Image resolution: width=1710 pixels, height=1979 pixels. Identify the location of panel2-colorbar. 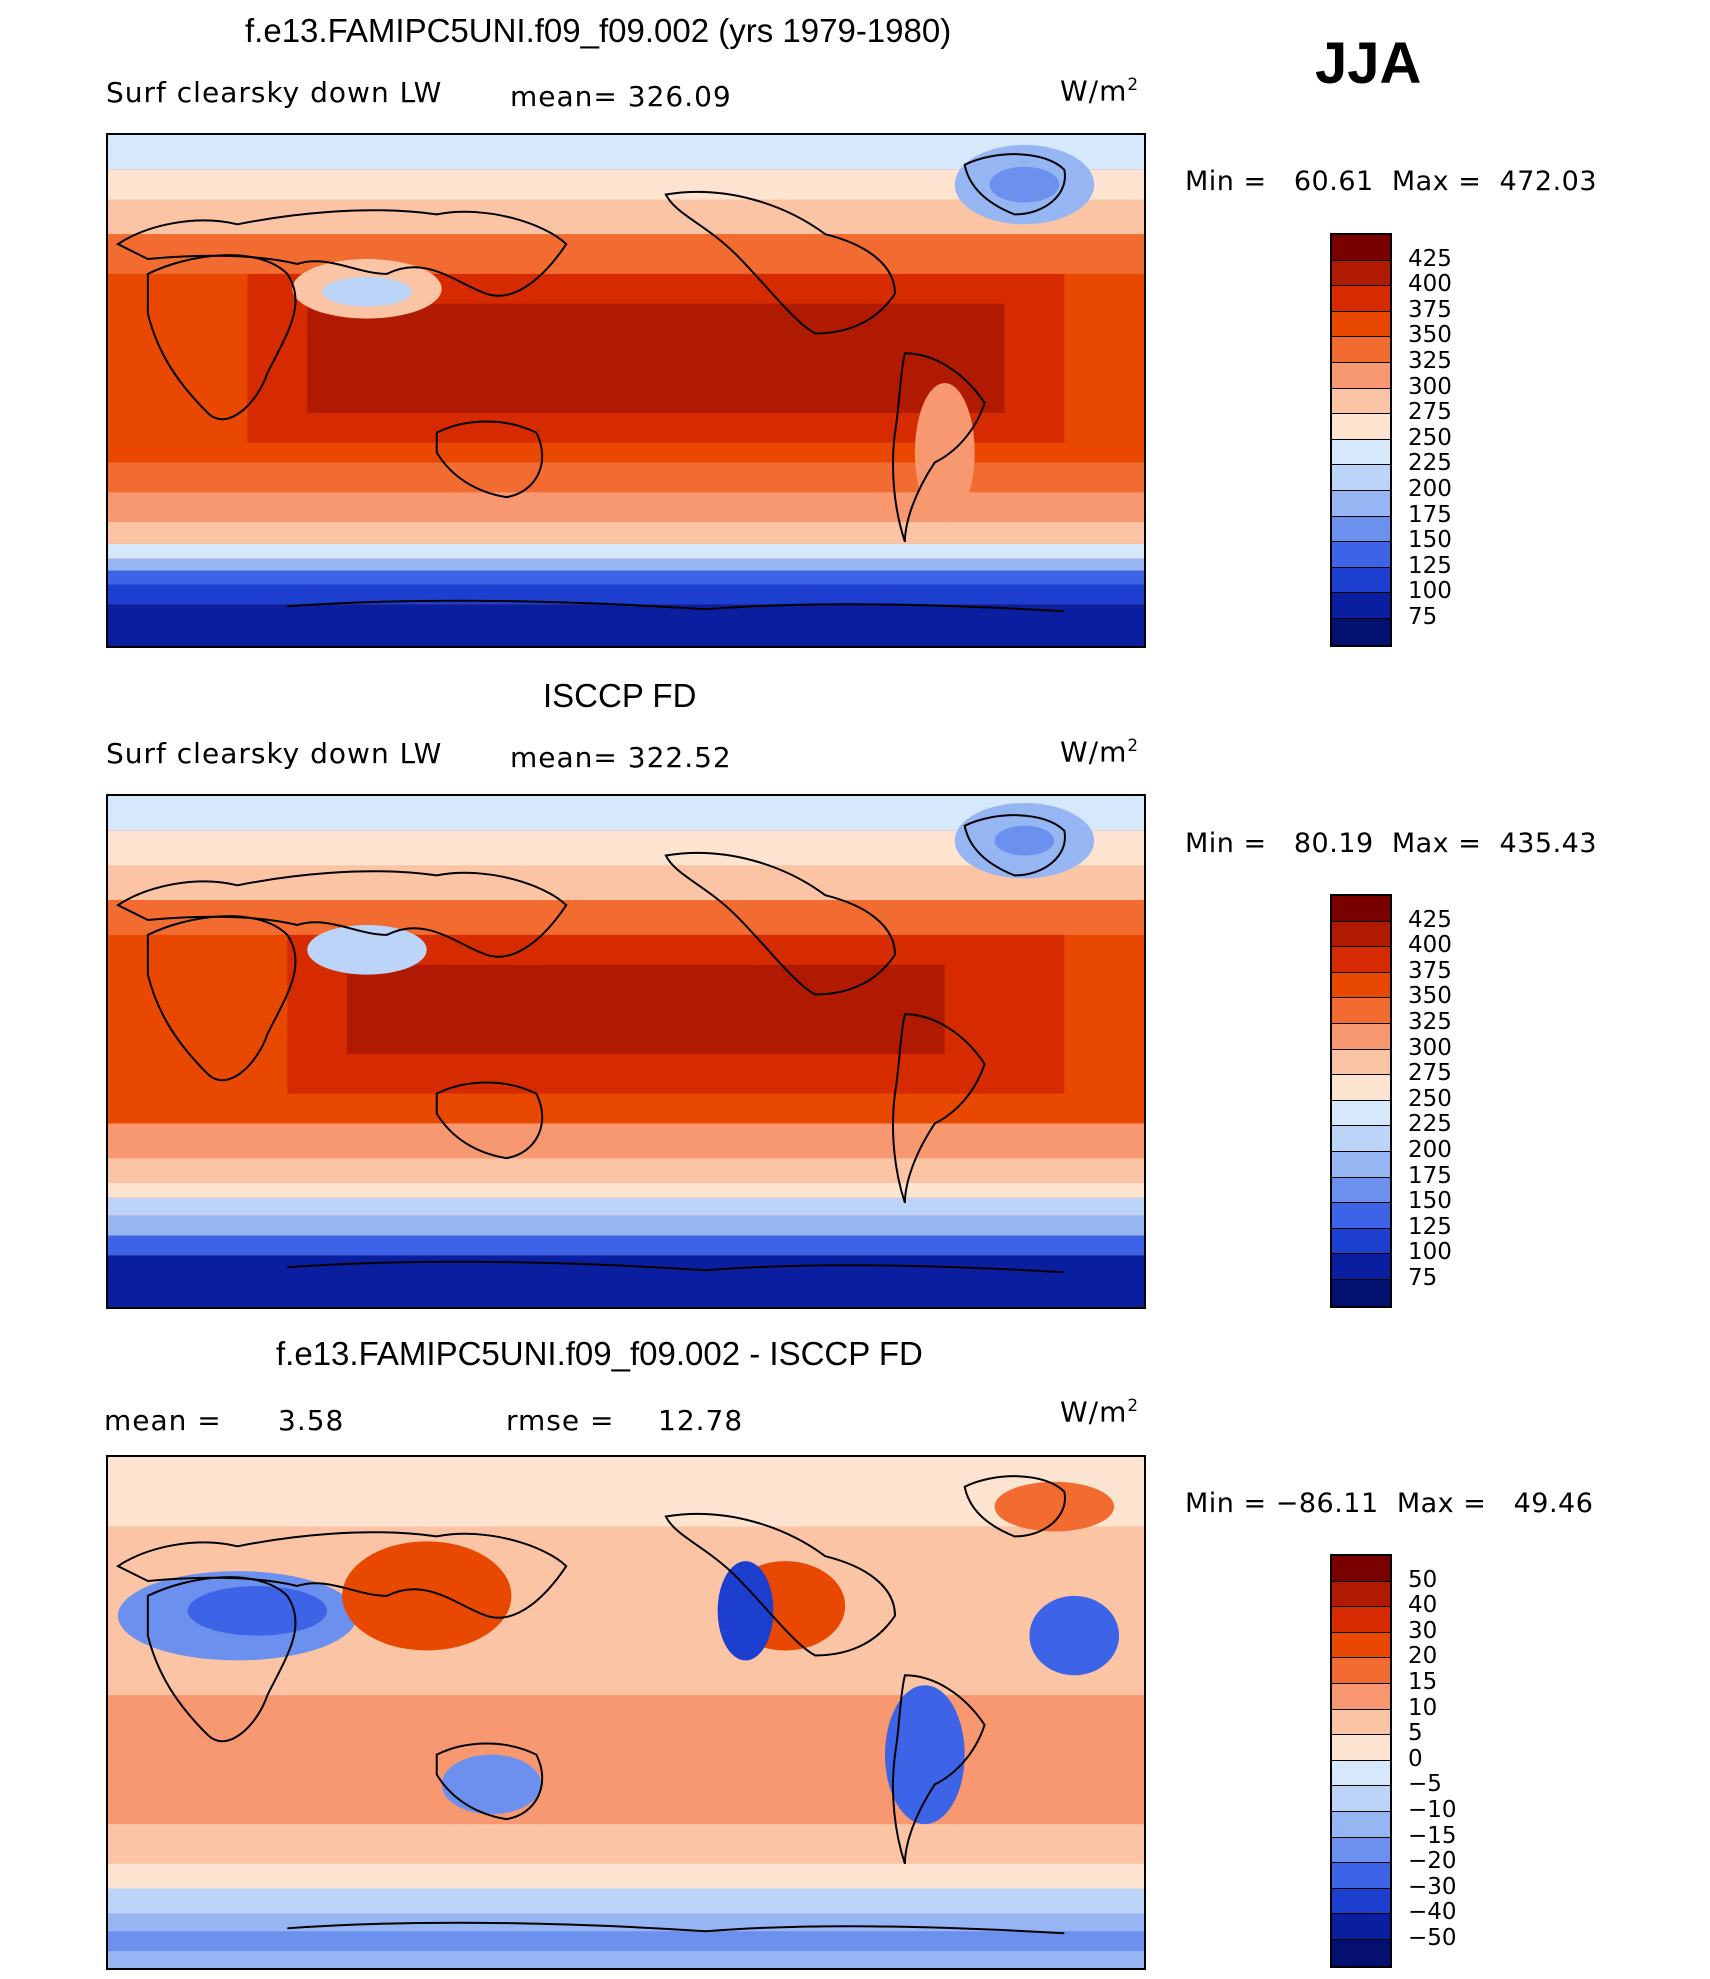
(1361, 1101).